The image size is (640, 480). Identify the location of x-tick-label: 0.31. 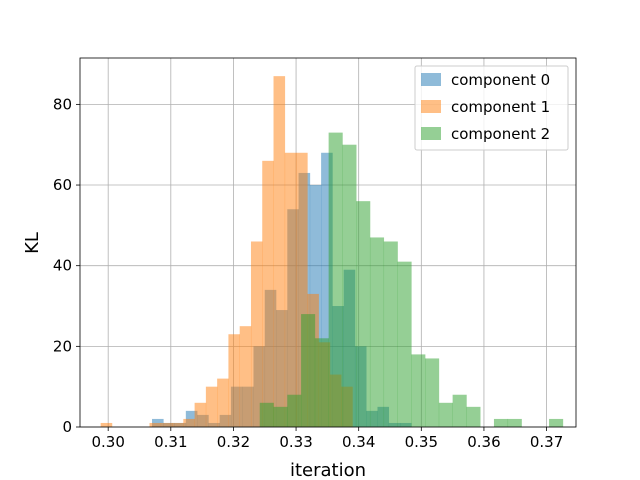
(170, 442).